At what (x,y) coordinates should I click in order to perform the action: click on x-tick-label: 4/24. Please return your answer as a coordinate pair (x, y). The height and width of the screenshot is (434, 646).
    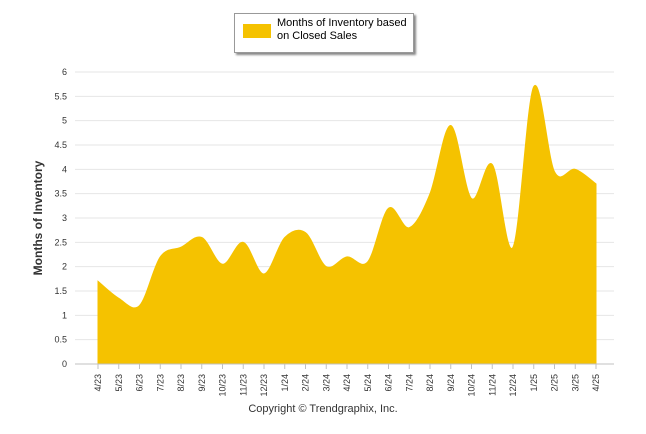
    Looking at the image, I should click on (347, 383).